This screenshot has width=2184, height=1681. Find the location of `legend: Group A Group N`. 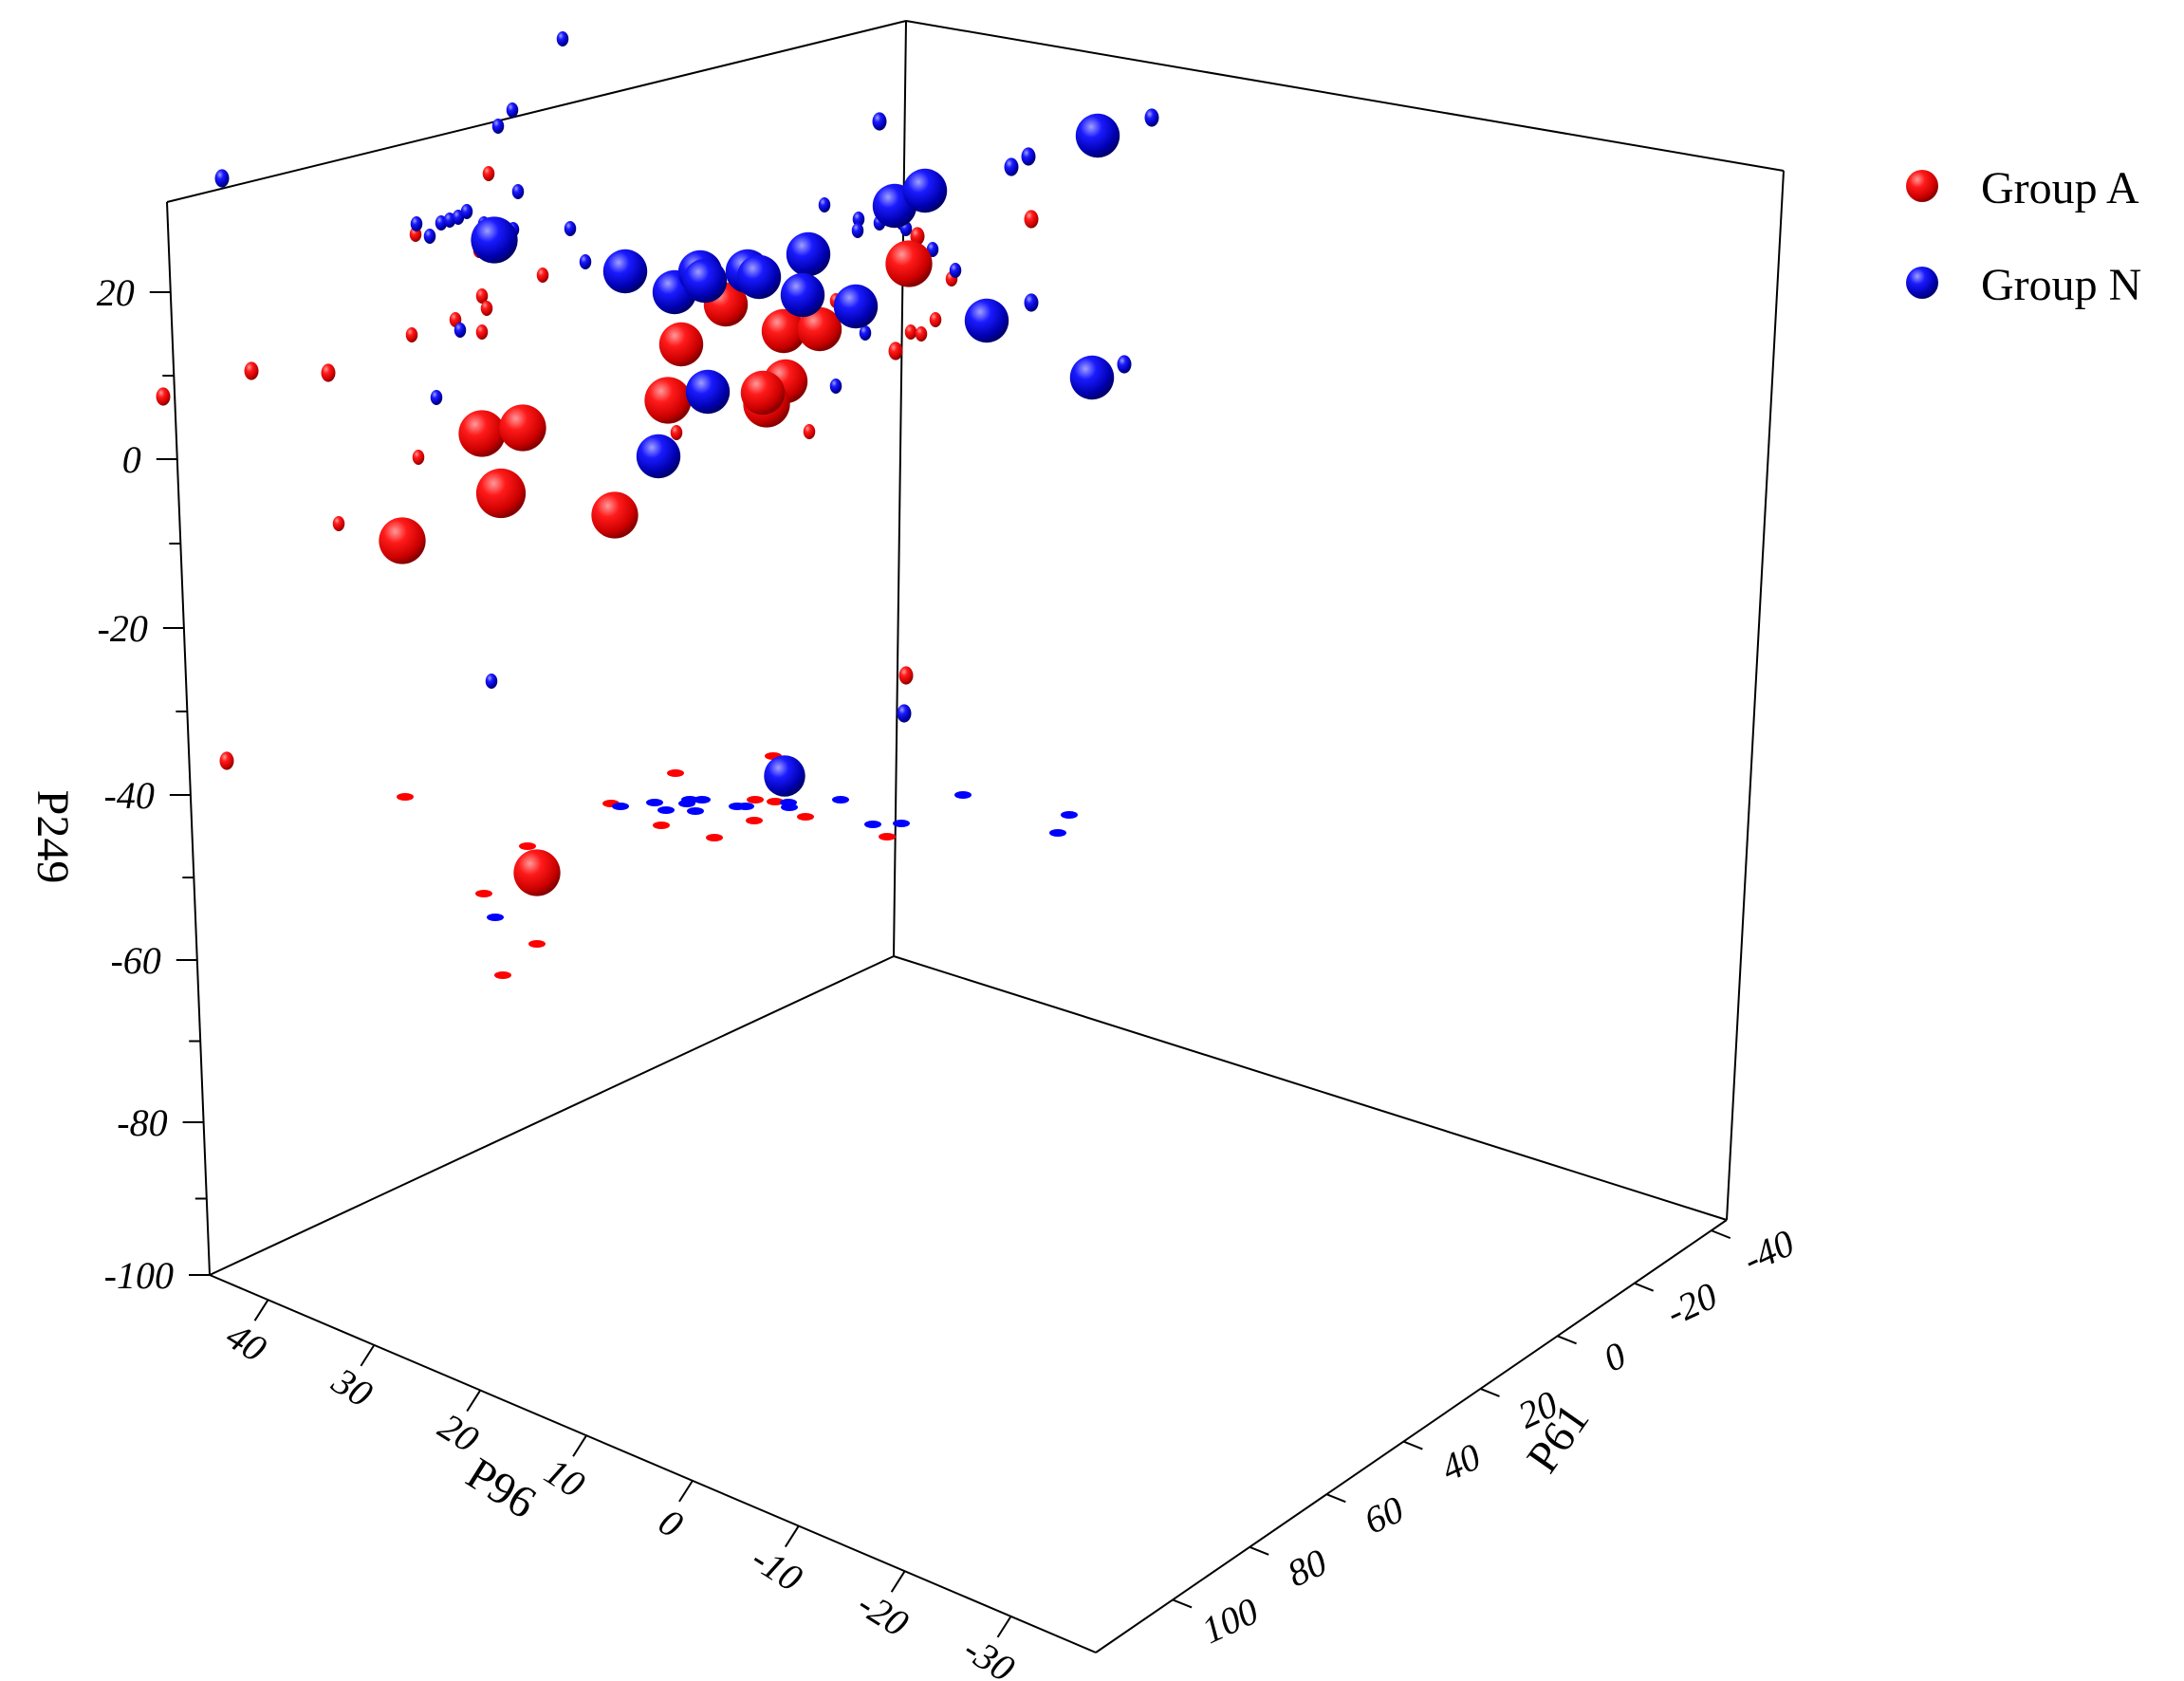

legend: Group A Group N is located at coordinates (2024, 237).